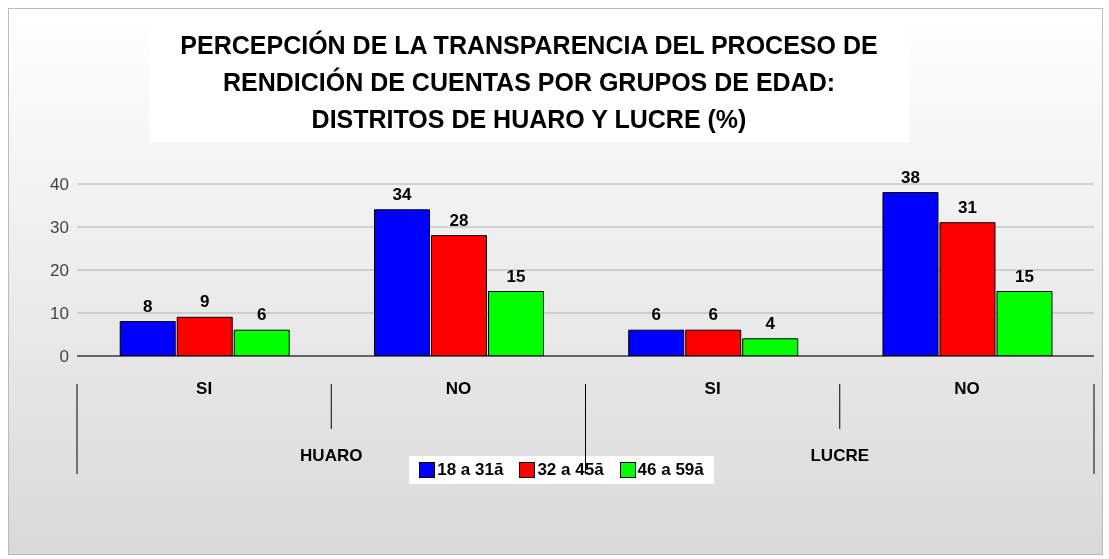 Image resolution: width=1109 pixels, height=559 pixels. What do you see at coordinates (570, 470) in the screenshot?
I see `legend-label: 32 a 45ā` at bounding box center [570, 470].